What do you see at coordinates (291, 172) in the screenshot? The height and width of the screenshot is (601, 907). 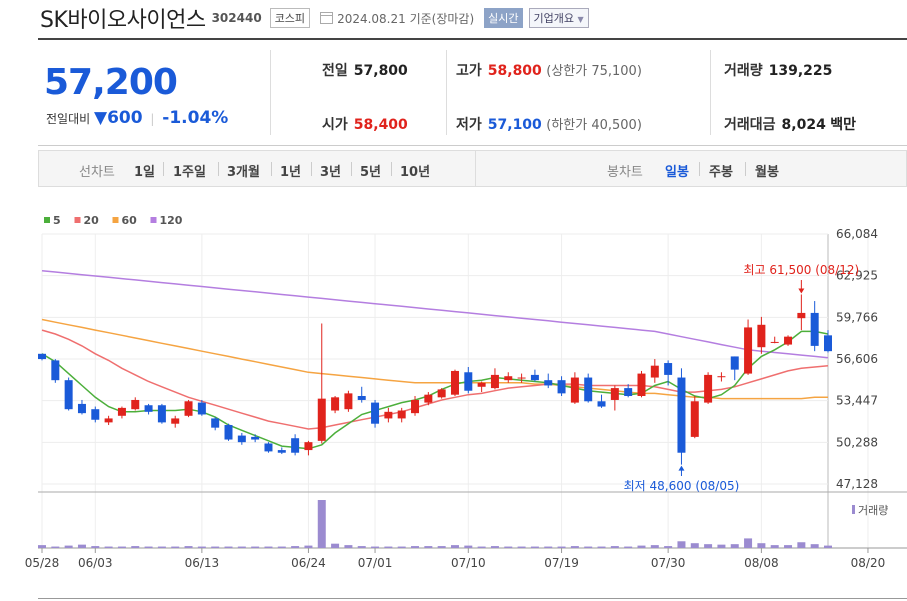 I see `period-1y: 1년` at bounding box center [291, 172].